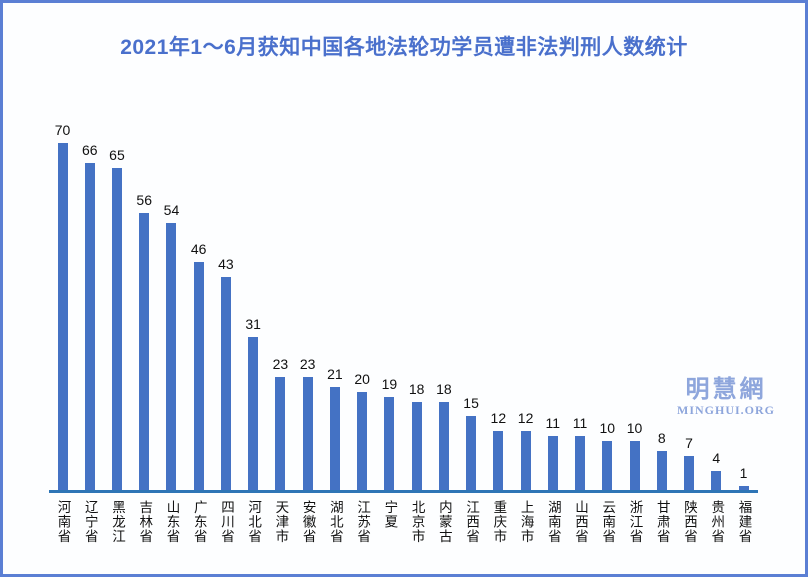 The height and width of the screenshot is (577, 808). What do you see at coordinates (689, 443) in the screenshot?
I see `bar-value-label: 7` at bounding box center [689, 443].